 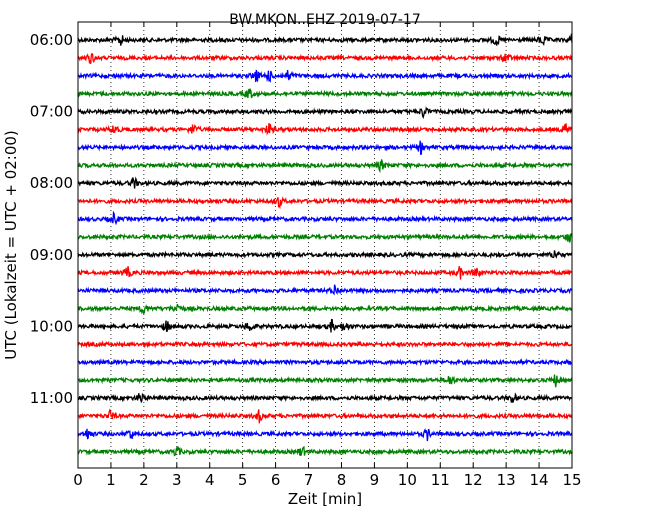 I want to click on x-tick-label: 9, so click(x=375, y=480).